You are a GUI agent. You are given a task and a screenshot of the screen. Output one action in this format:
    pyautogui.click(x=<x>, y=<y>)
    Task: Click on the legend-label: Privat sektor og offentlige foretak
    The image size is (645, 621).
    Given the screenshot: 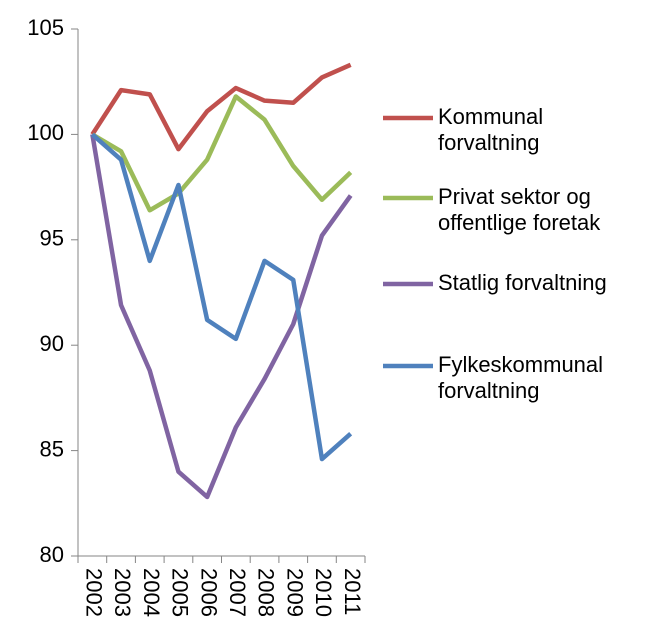 What is the action you would take?
    pyautogui.click(x=519, y=209)
    